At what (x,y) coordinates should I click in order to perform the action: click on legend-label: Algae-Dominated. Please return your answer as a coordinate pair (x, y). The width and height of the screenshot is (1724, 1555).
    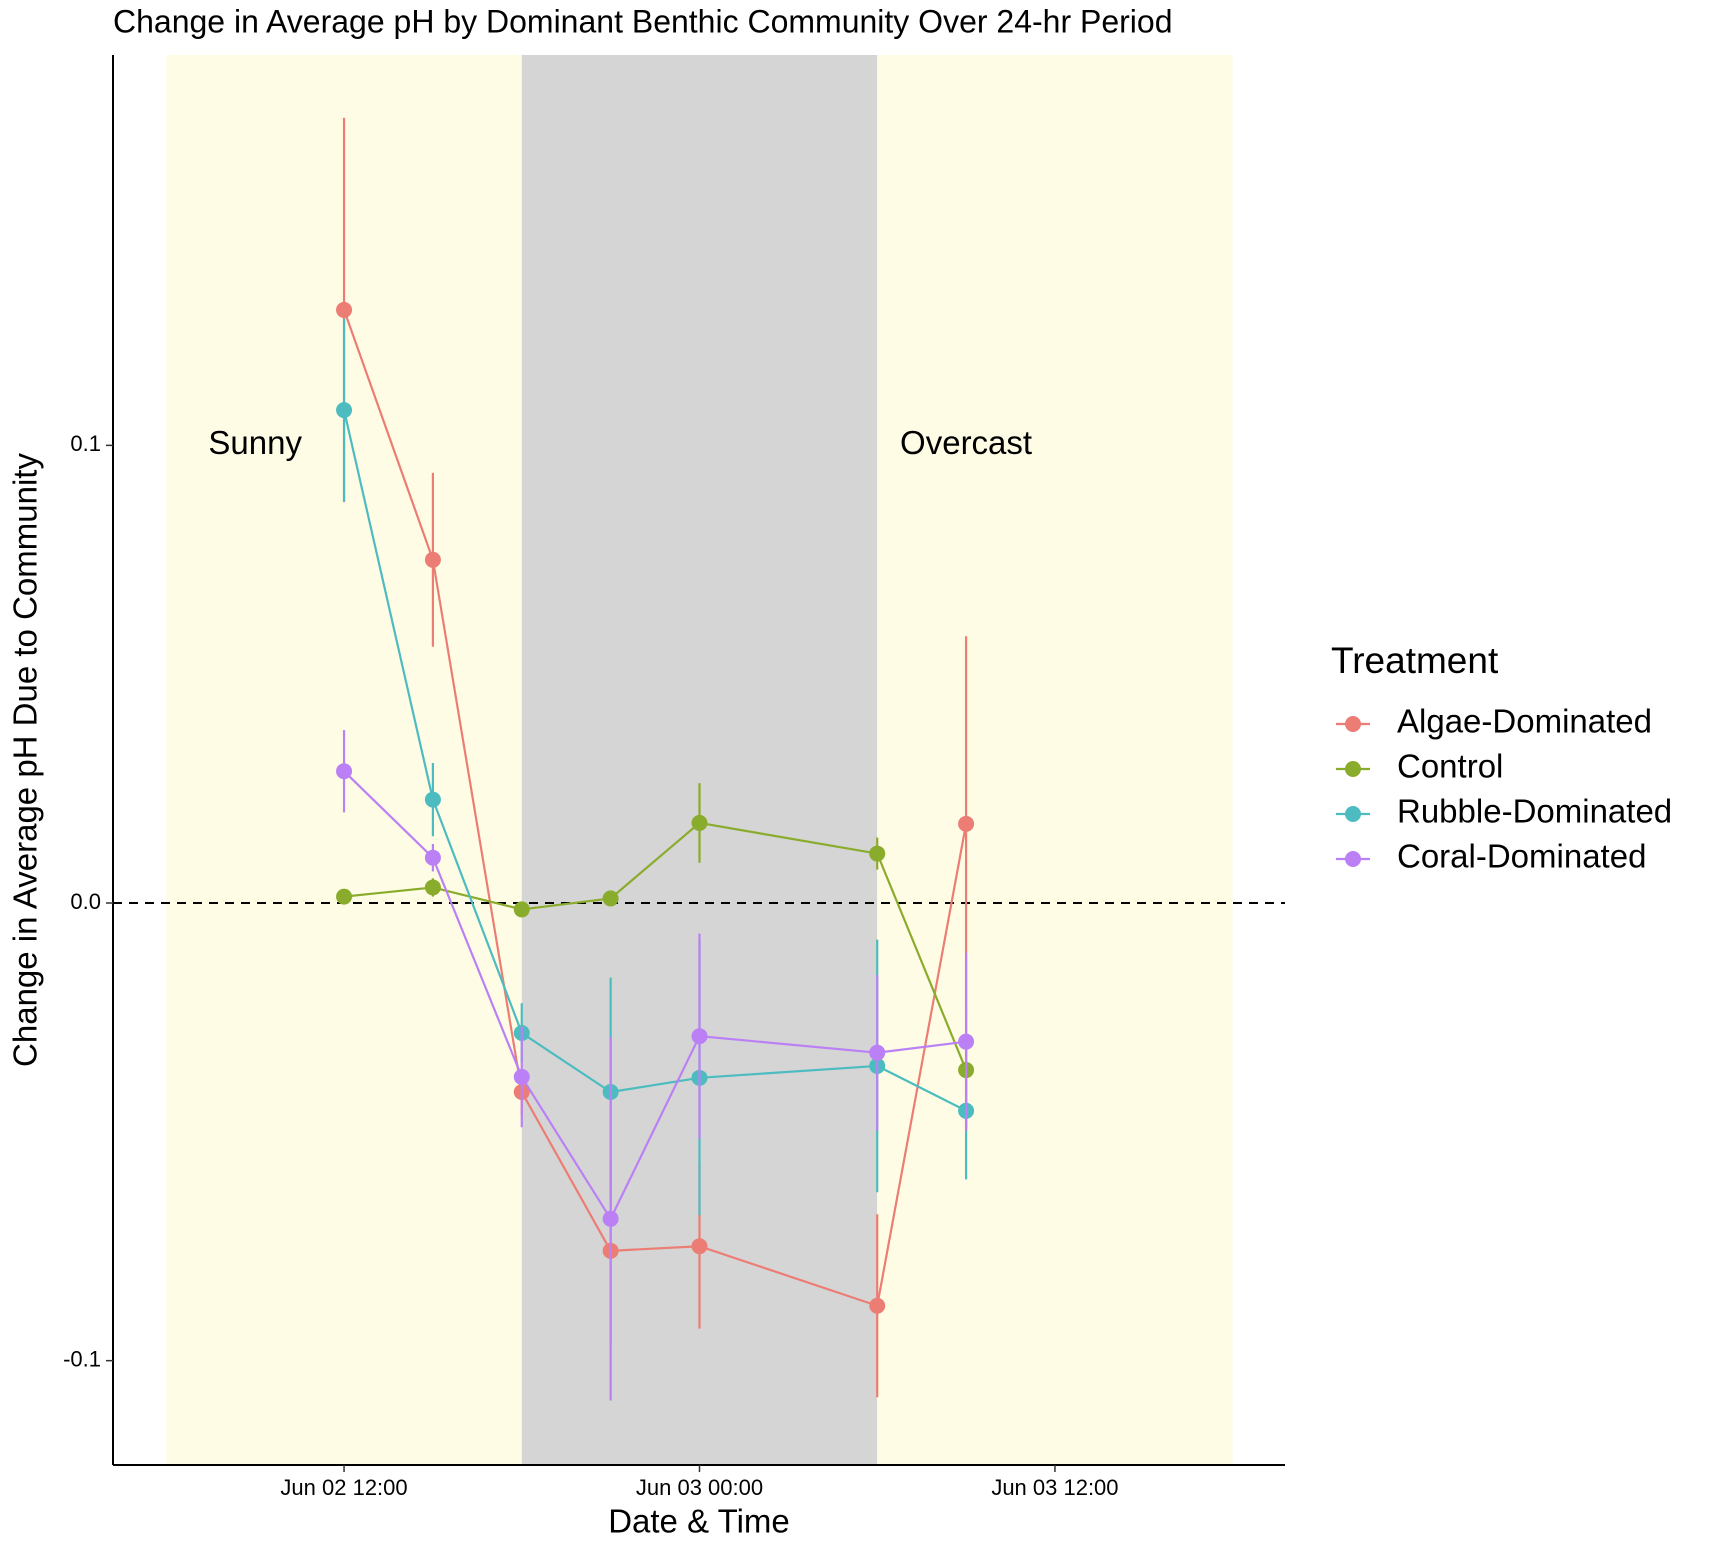
    Looking at the image, I should click on (1524, 721).